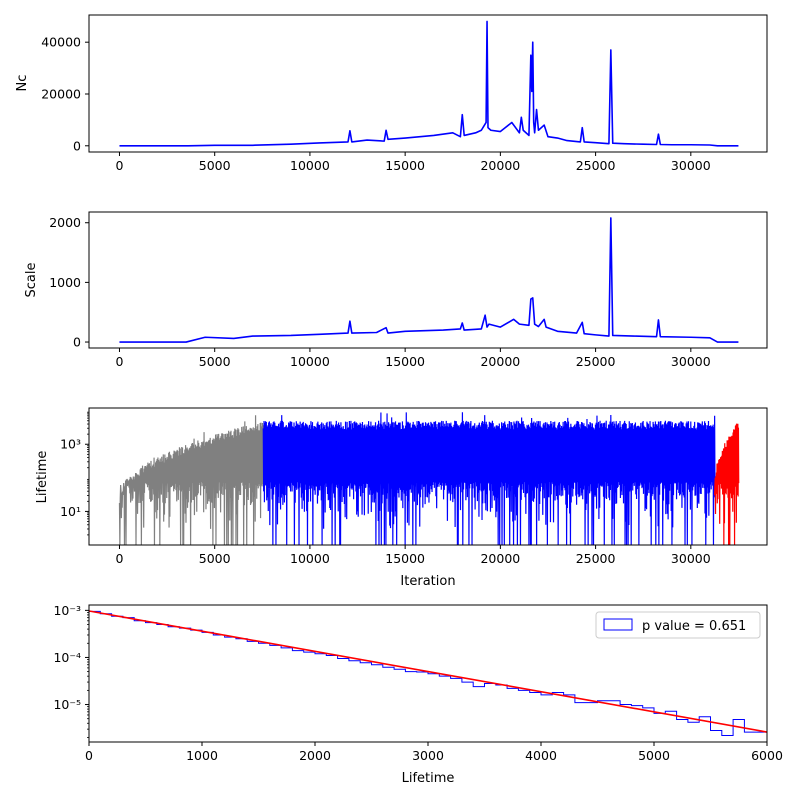 The width and height of the screenshot is (800, 800). Describe the element at coordinates (67, 610) in the screenshot. I see `y-tick-label: 10⁻³` at that location.